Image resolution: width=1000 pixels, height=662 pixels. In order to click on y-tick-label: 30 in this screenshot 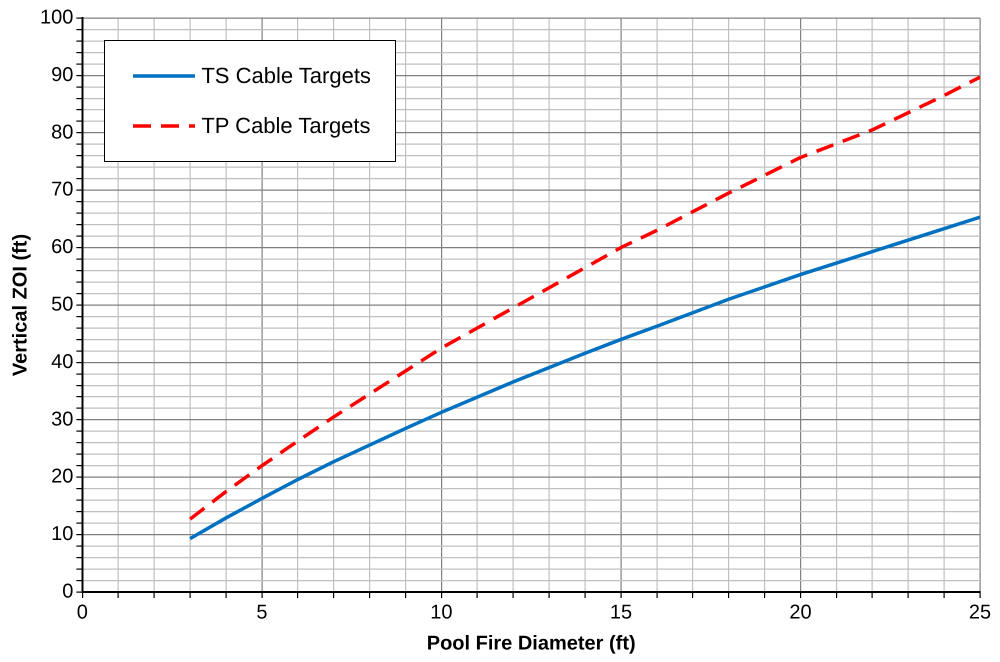, I will do `click(62, 419)`.